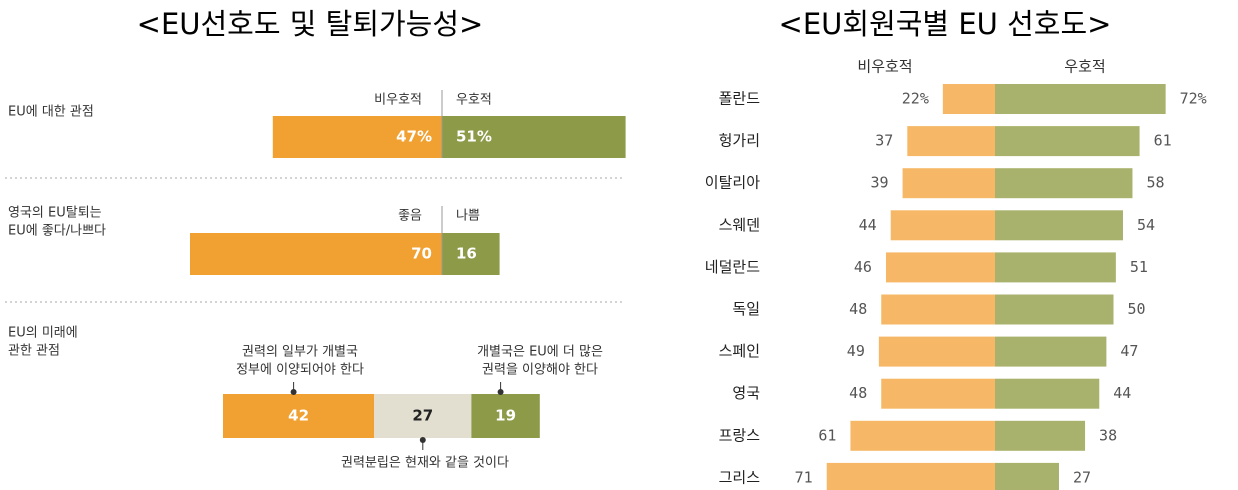 This screenshot has width=1238, height=490. I want to click on segment-header: 우호적, so click(474, 100).